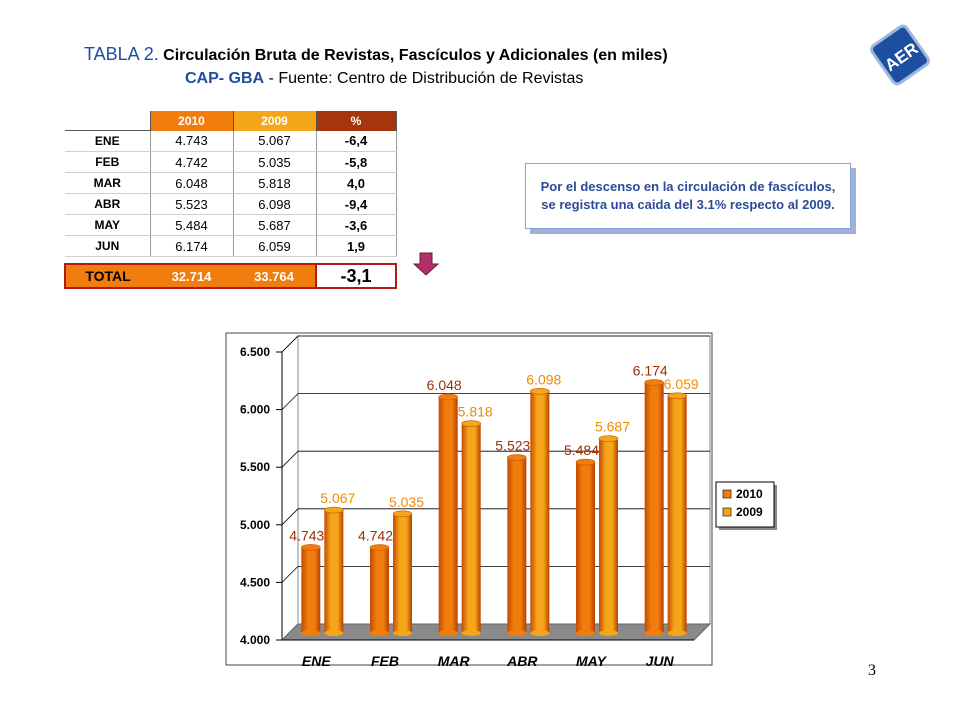  What do you see at coordinates (121, 54) in the screenshot?
I see `title-prefix: TABLA 2.` at bounding box center [121, 54].